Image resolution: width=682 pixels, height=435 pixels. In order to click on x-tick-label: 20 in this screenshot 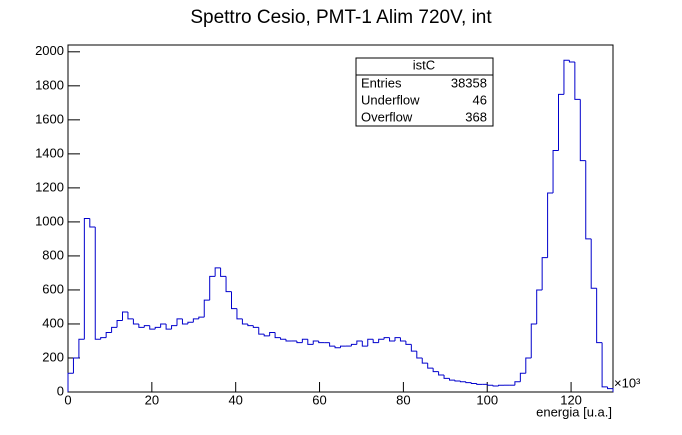, I will do `click(152, 399)`.